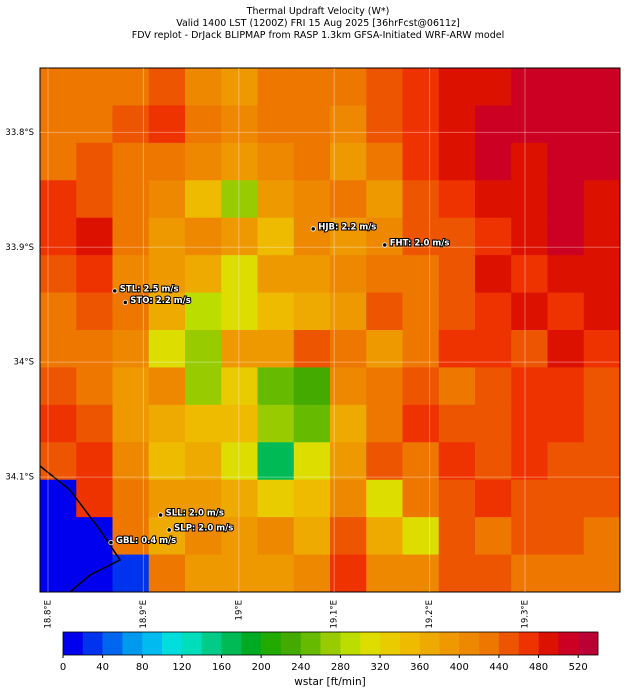 The image size is (628, 696). What do you see at coordinates (142, 667) in the screenshot?
I see `colorbar-tick-label: 80` at bounding box center [142, 667].